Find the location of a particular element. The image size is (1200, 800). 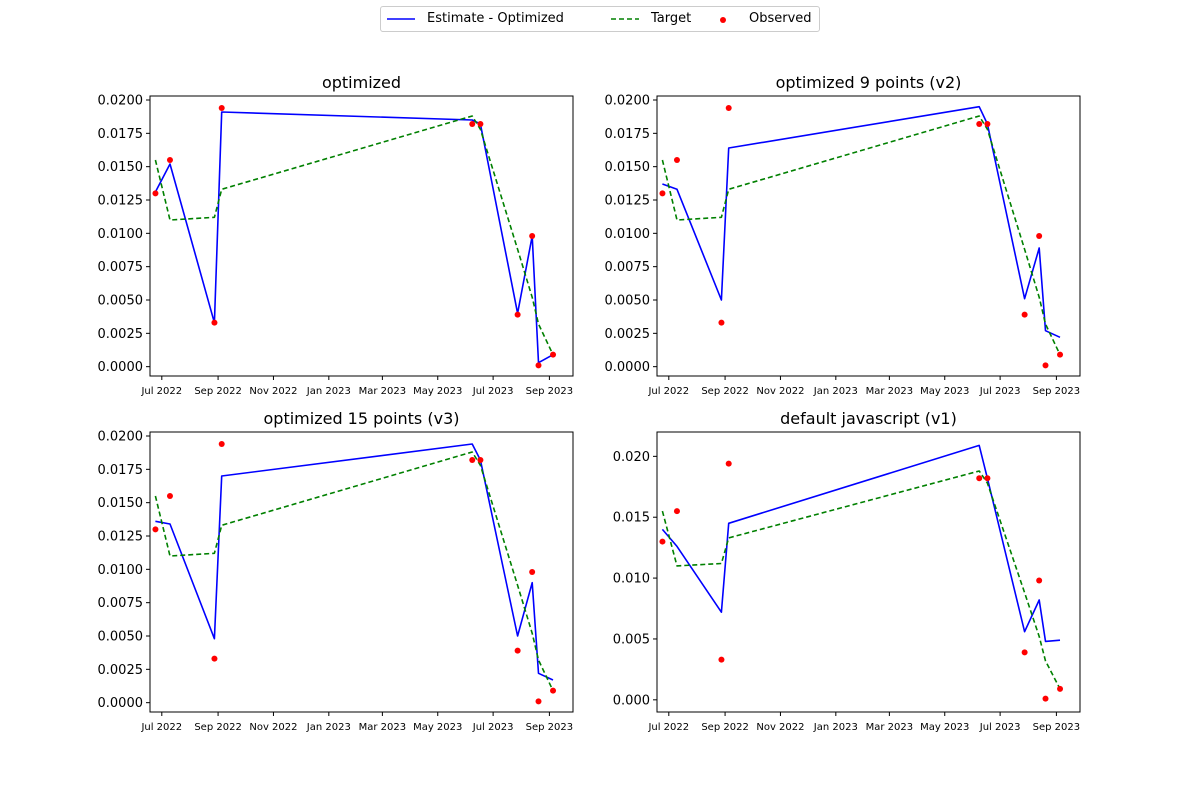

y-tick-label: 0.0050 is located at coordinates (628, 301).